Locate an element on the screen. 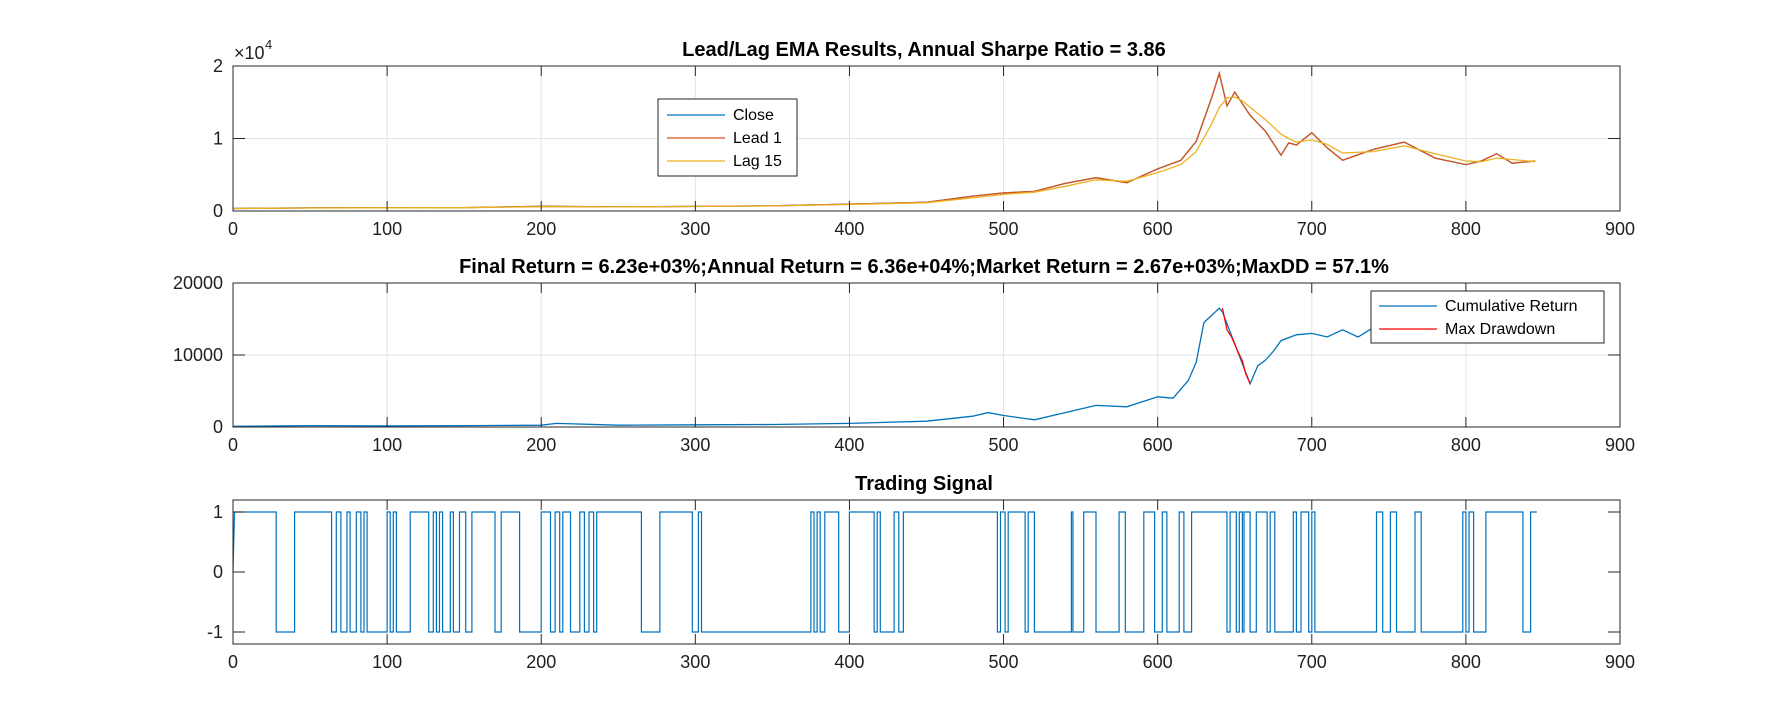 This screenshot has height=722, width=1786. panel2-legend-box is located at coordinates (1487, 317).